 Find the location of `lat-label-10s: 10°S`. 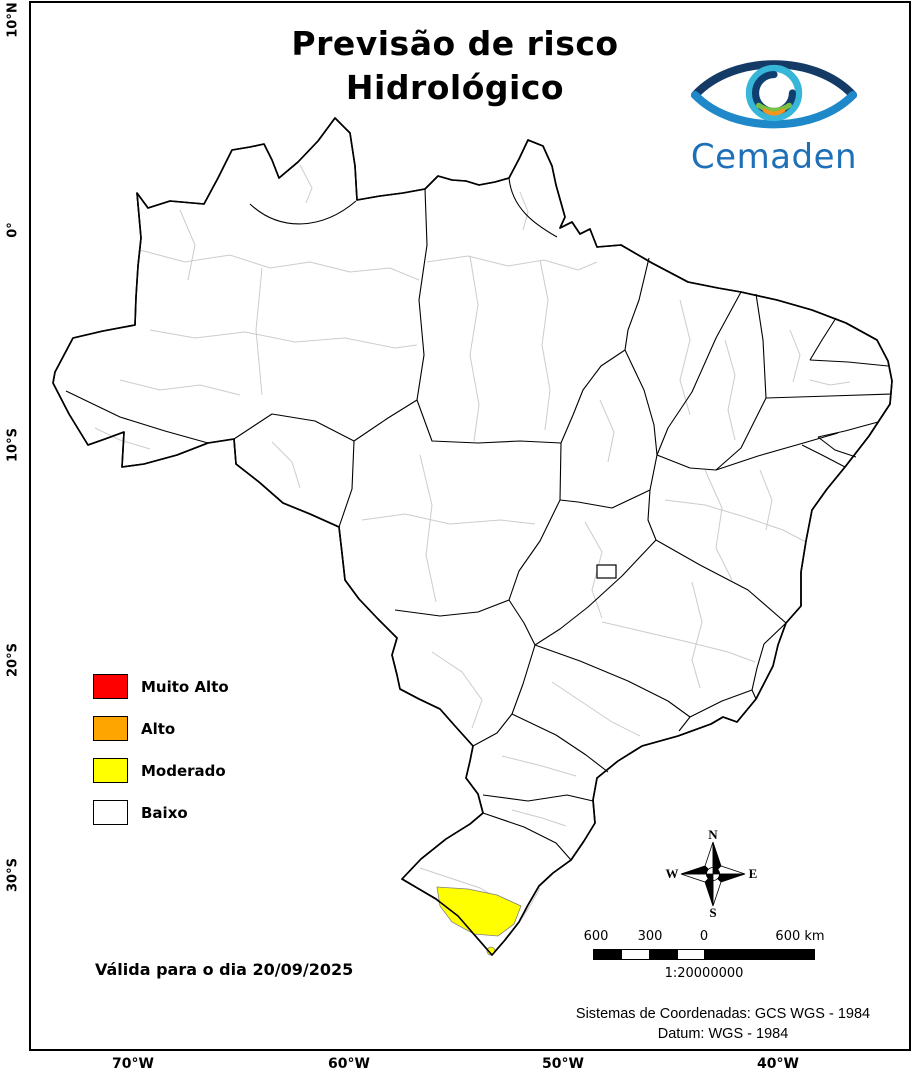

lat-label-10s: 10°S is located at coordinates (13, 445).